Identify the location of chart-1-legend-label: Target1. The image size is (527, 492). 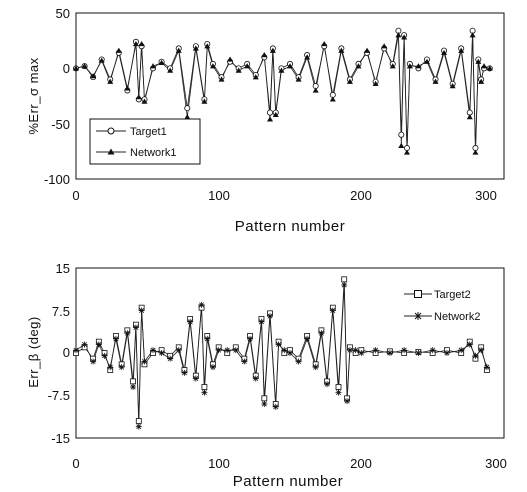
(148, 132).